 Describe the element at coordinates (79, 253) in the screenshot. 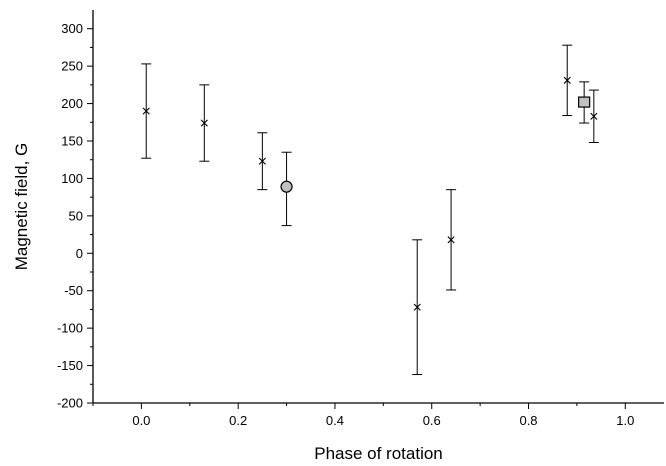

I see `y-tick-label: 0` at that location.